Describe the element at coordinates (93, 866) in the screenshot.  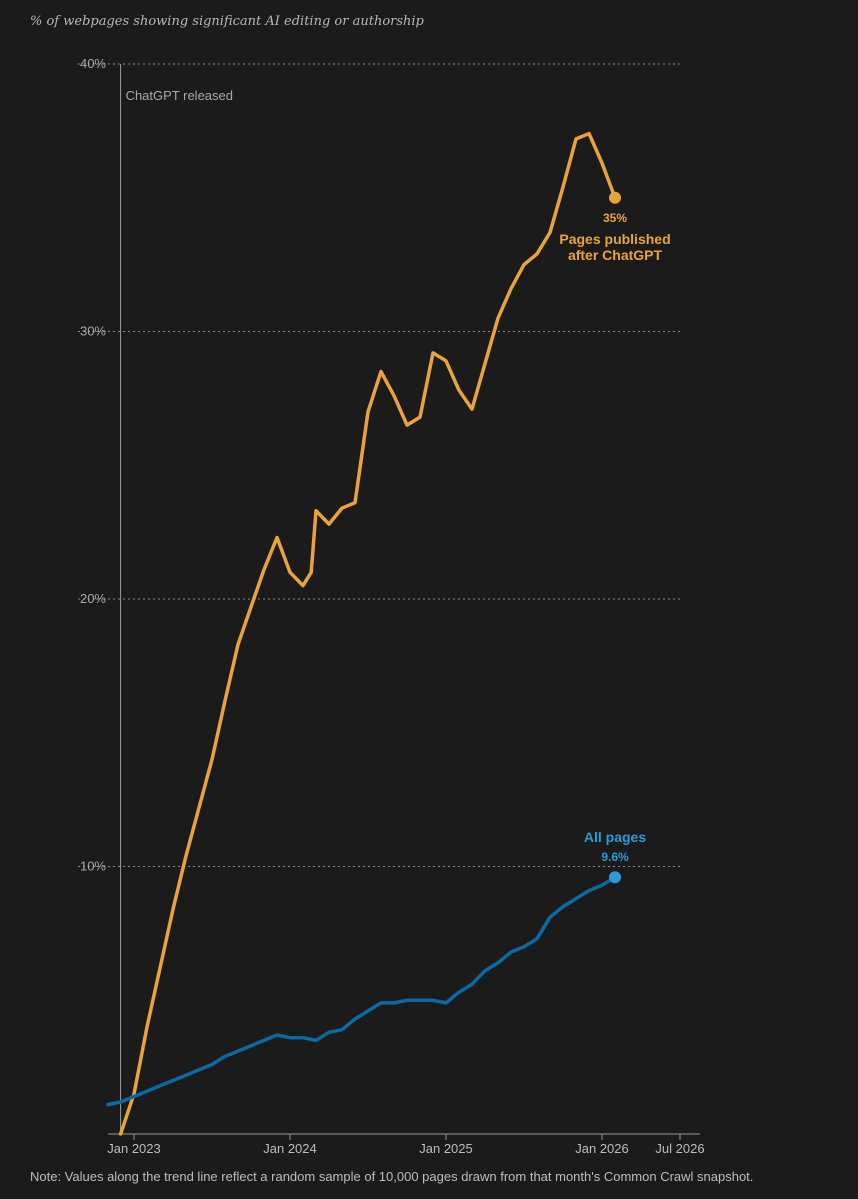
I see `y-tick-label: 10%` at that location.